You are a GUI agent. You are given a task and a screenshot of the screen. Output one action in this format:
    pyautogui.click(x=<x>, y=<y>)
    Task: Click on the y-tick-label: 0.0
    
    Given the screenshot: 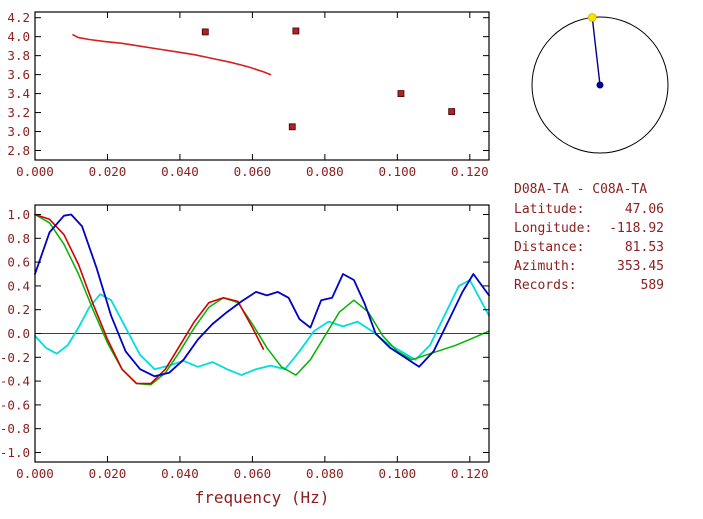 What is the action you would take?
    pyautogui.click(x=18, y=333)
    